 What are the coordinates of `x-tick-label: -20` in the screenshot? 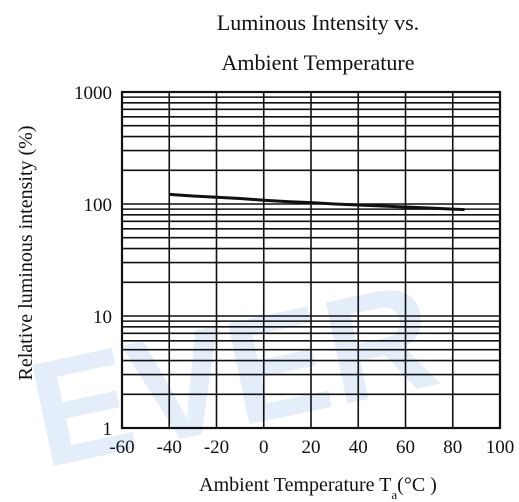 It's located at (216, 447).